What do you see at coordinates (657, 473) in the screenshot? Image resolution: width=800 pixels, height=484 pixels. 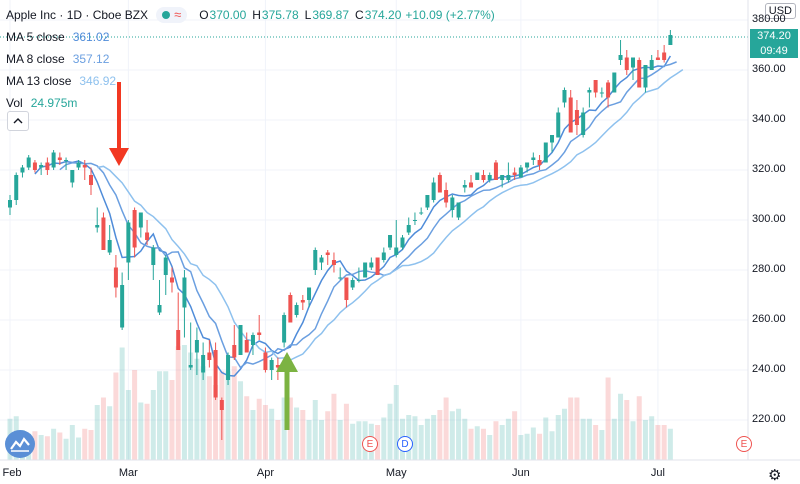 I see `x-tick-label: Jul` at bounding box center [657, 473].